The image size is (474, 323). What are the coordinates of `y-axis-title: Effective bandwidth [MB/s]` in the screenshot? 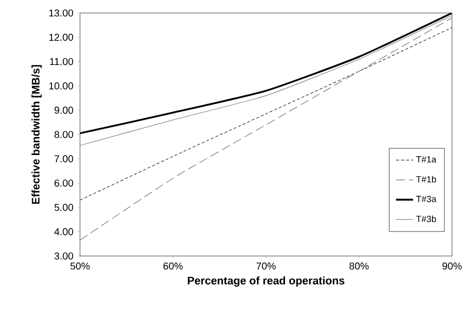 It's located at (37, 134).